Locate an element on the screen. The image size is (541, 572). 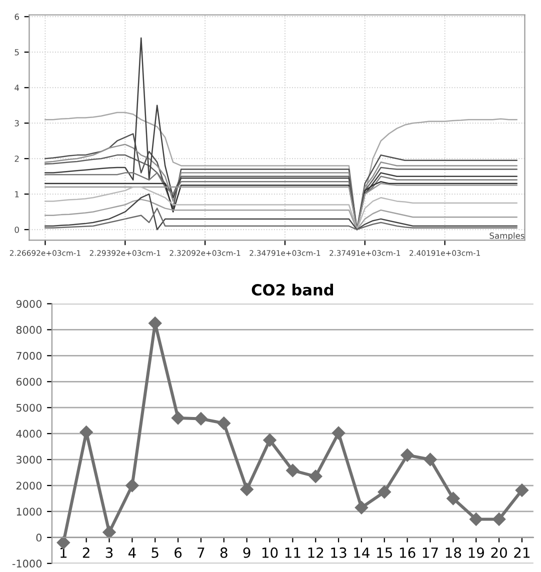
x-tick-label: 16 is located at coordinates (408, 552).